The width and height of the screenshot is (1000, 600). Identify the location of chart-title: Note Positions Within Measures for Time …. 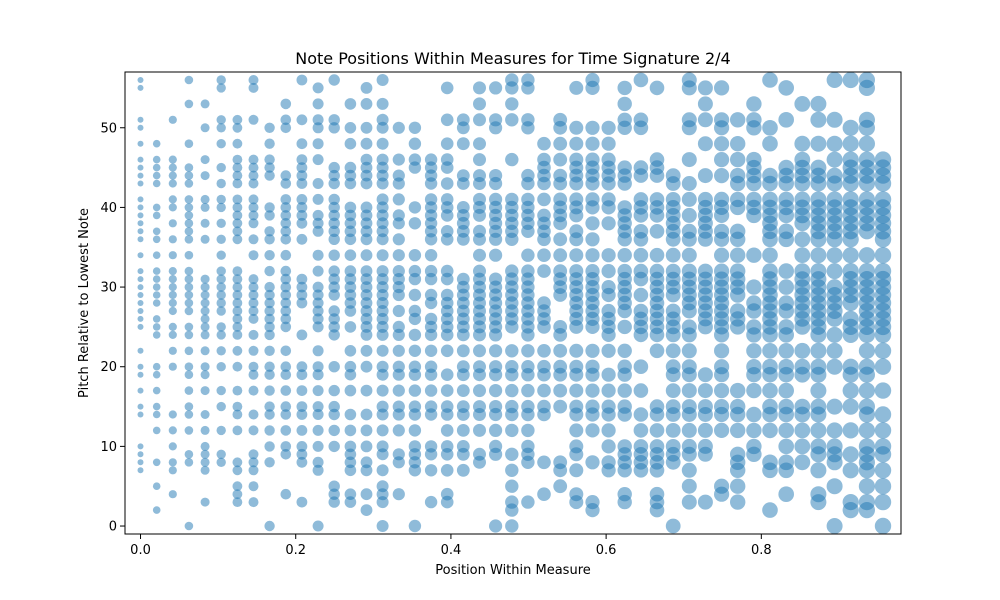
(512, 58).